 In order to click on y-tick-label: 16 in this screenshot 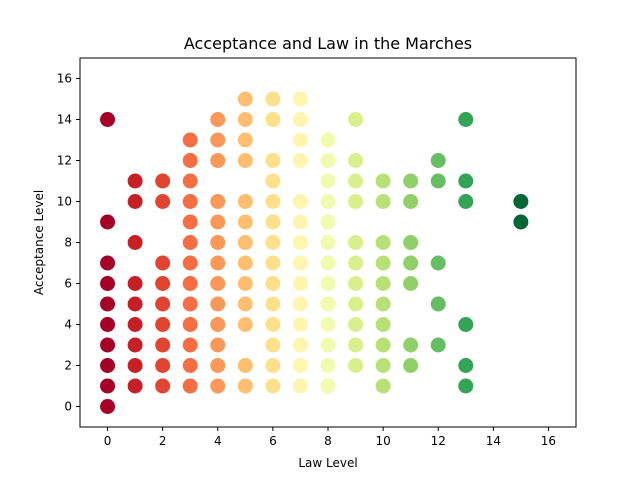, I will do `click(64, 79)`.